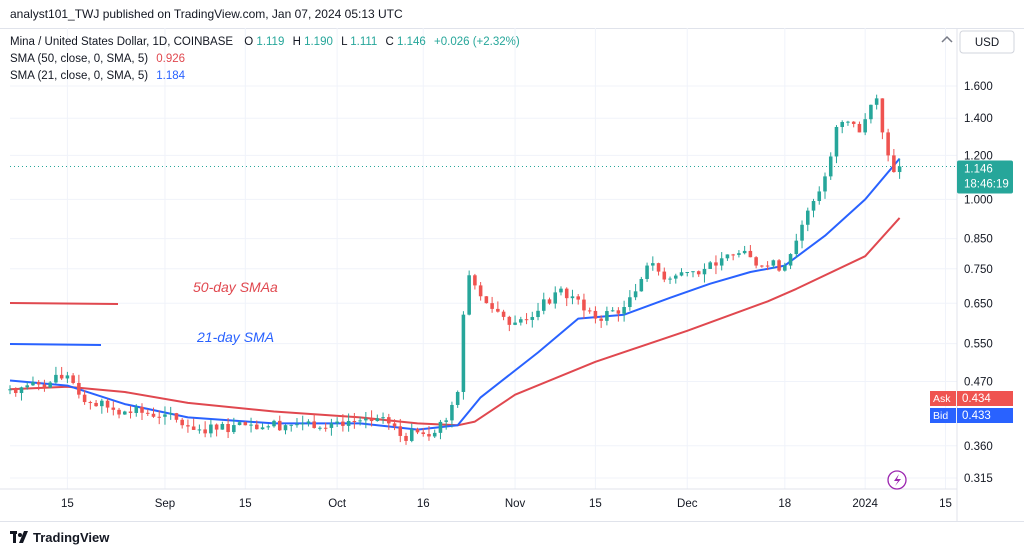 The width and height of the screenshot is (1024, 552). Describe the element at coordinates (985, 415) in the screenshot. I see `bid-value-box` at that location.